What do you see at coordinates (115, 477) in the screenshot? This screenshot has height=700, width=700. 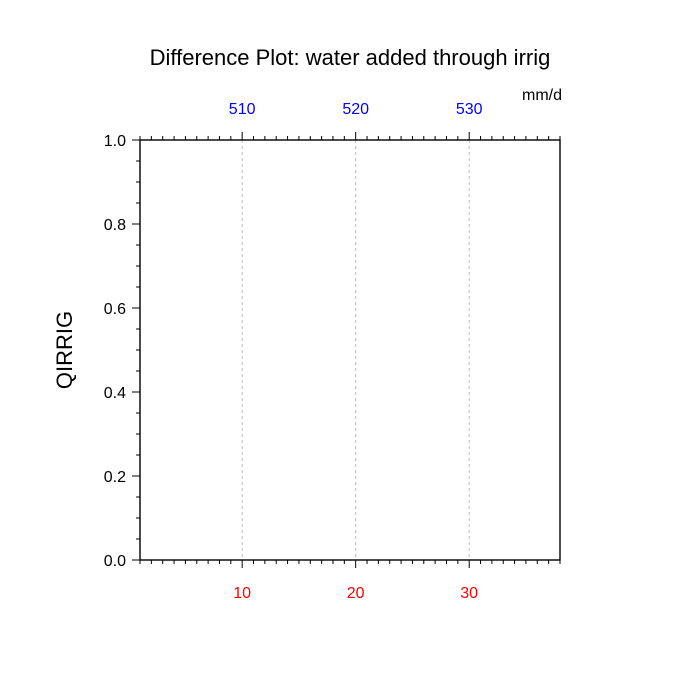 I see `y-tick-label: 0.2` at bounding box center [115, 477].